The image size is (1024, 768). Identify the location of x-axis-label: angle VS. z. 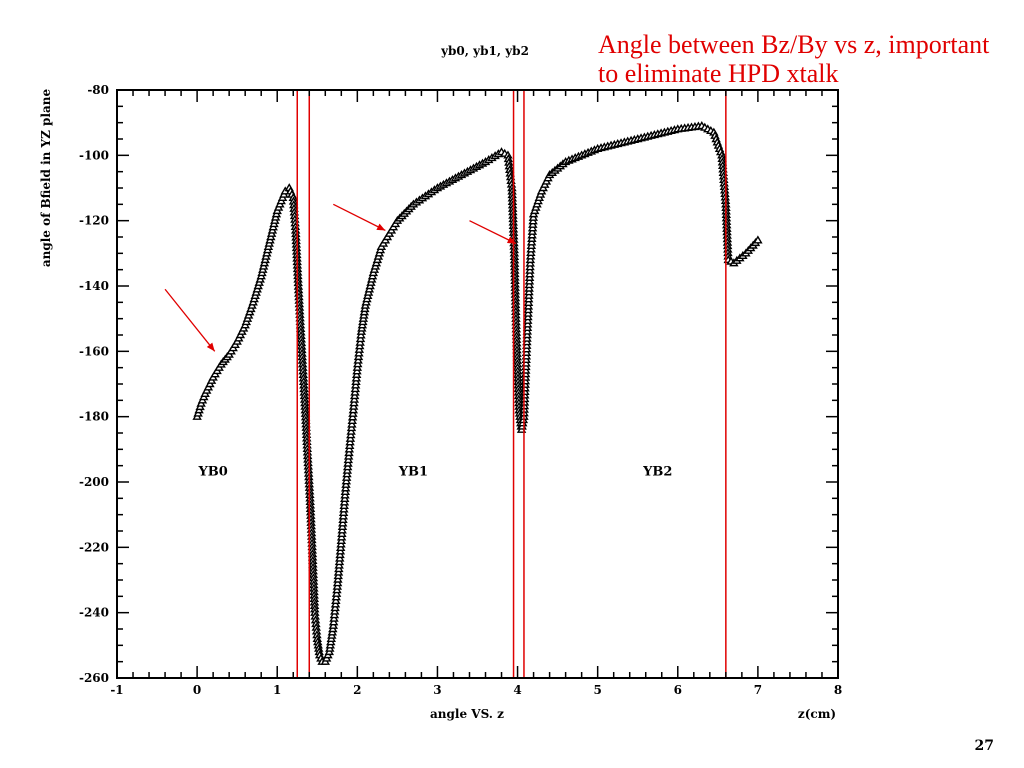
(467, 714).